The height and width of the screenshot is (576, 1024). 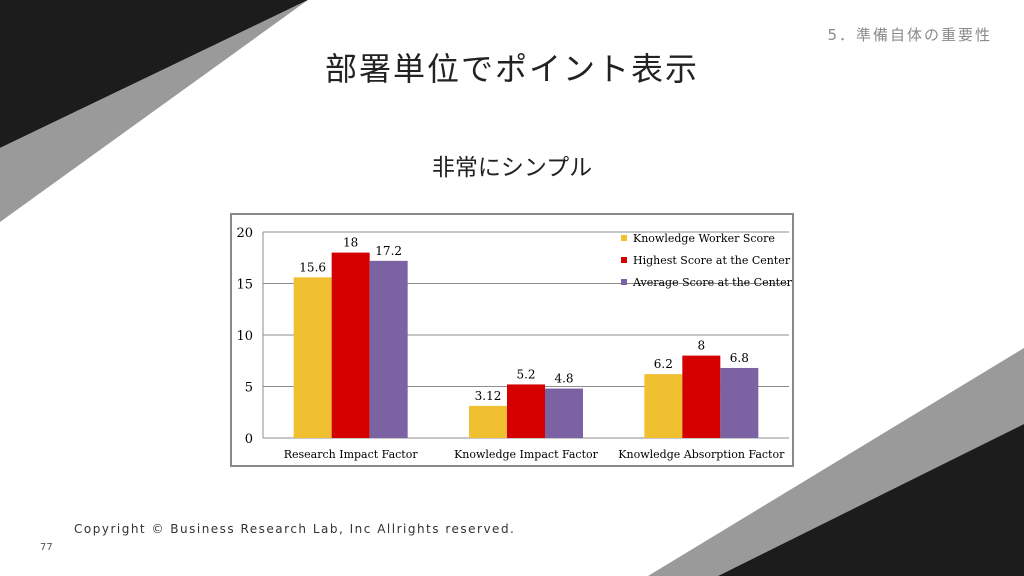 What do you see at coordinates (244, 336) in the screenshot?
I see `y-tick-label: 10` at bounding box center [244, 336].